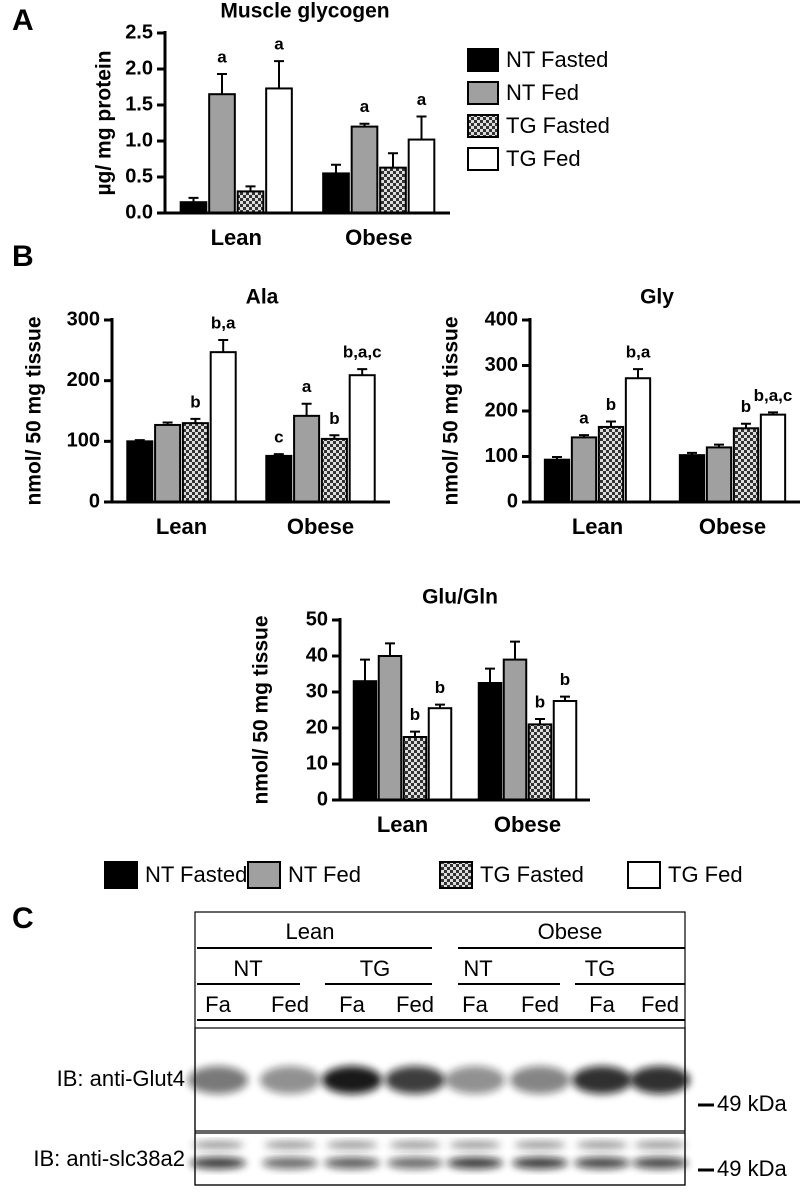 The width and height of the screenshot is (805, 1193). I want to click on blot-genotype-label: NT, so click(477, 968).